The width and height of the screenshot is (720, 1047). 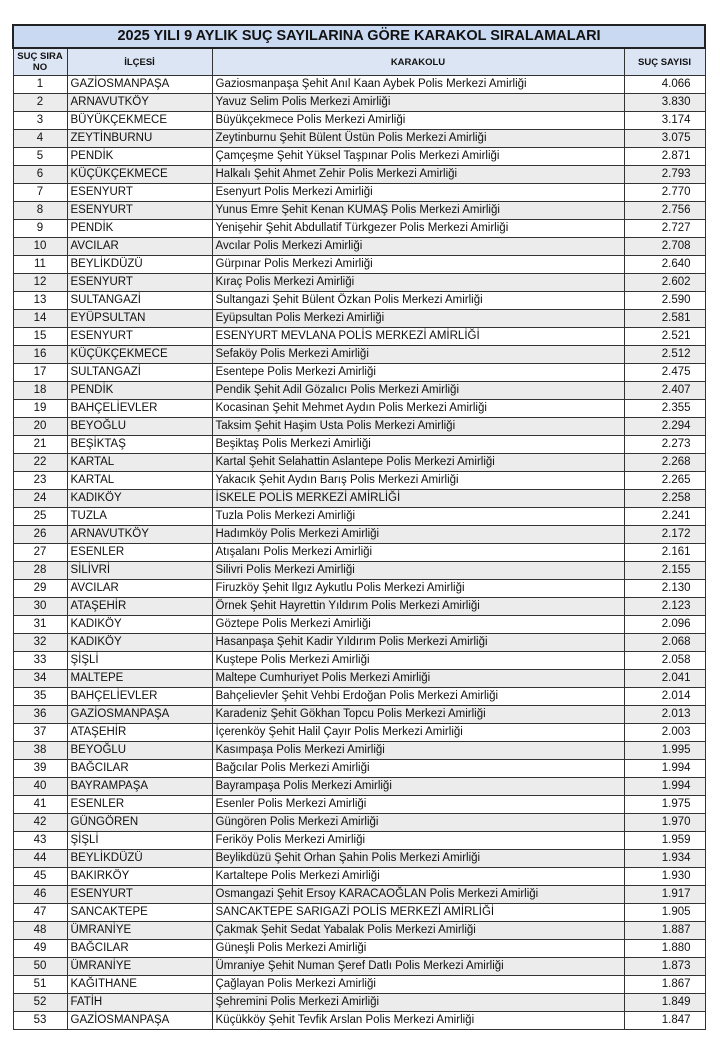 What do you see at coordinates (139, 948) in the screenshot?
I see `district-cell: BAĞCILAR` at bounding box center [139, 948].